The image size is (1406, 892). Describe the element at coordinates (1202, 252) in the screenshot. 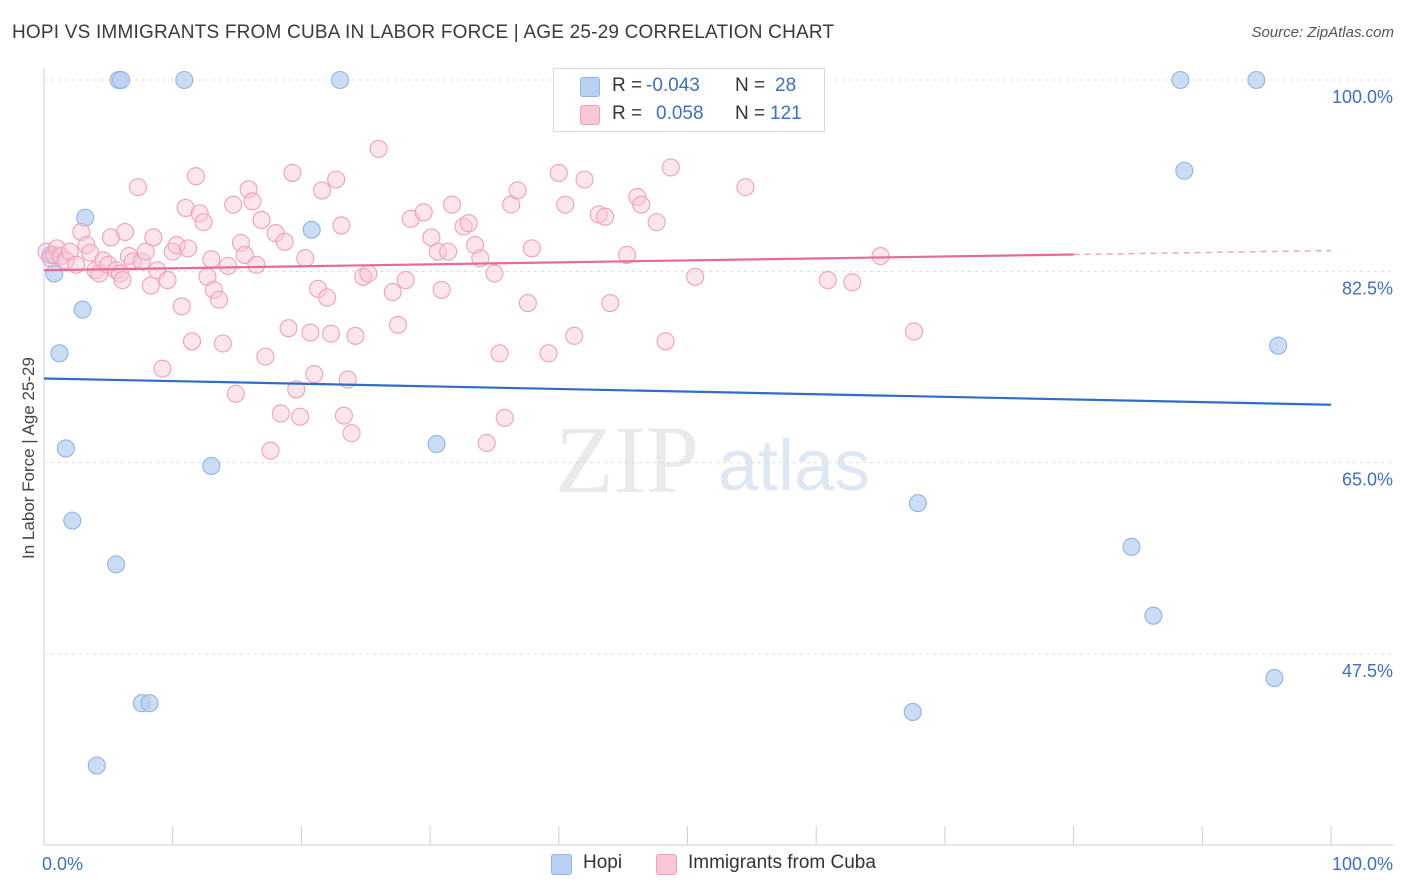

I see `cuba-trend-extension` at that location.